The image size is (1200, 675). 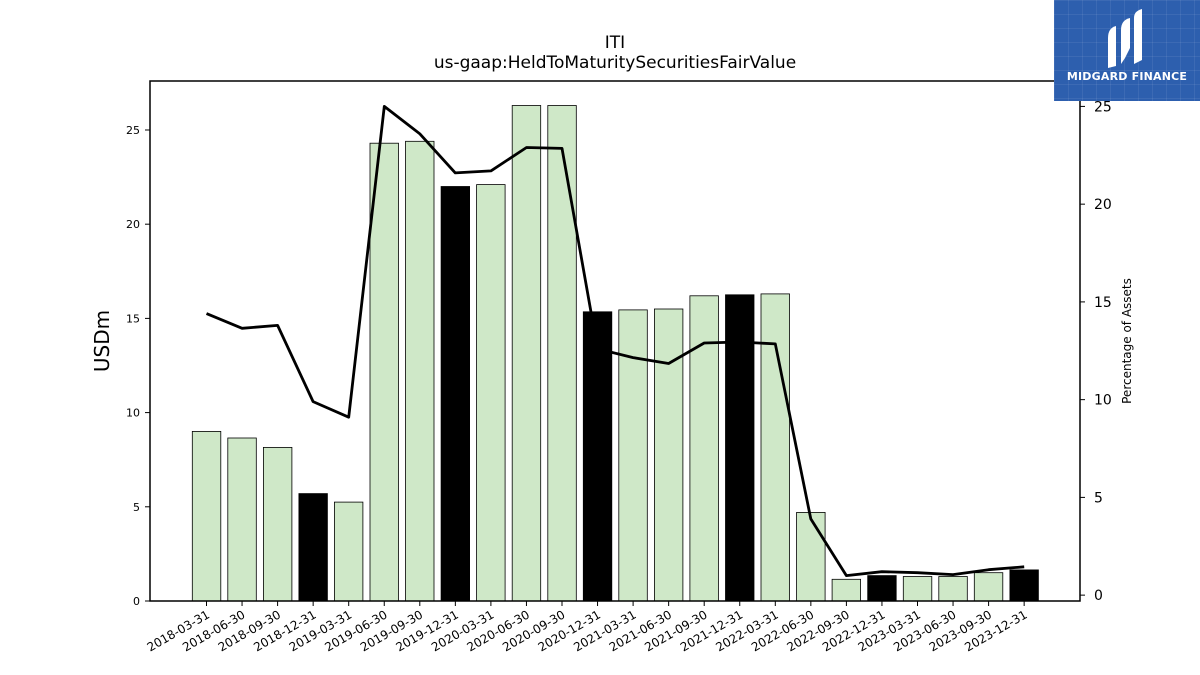 What do you see at coordinates (102, 341) in the screenshot?
I see `y-axis-label: USDm` at bounding box center [102, 341].